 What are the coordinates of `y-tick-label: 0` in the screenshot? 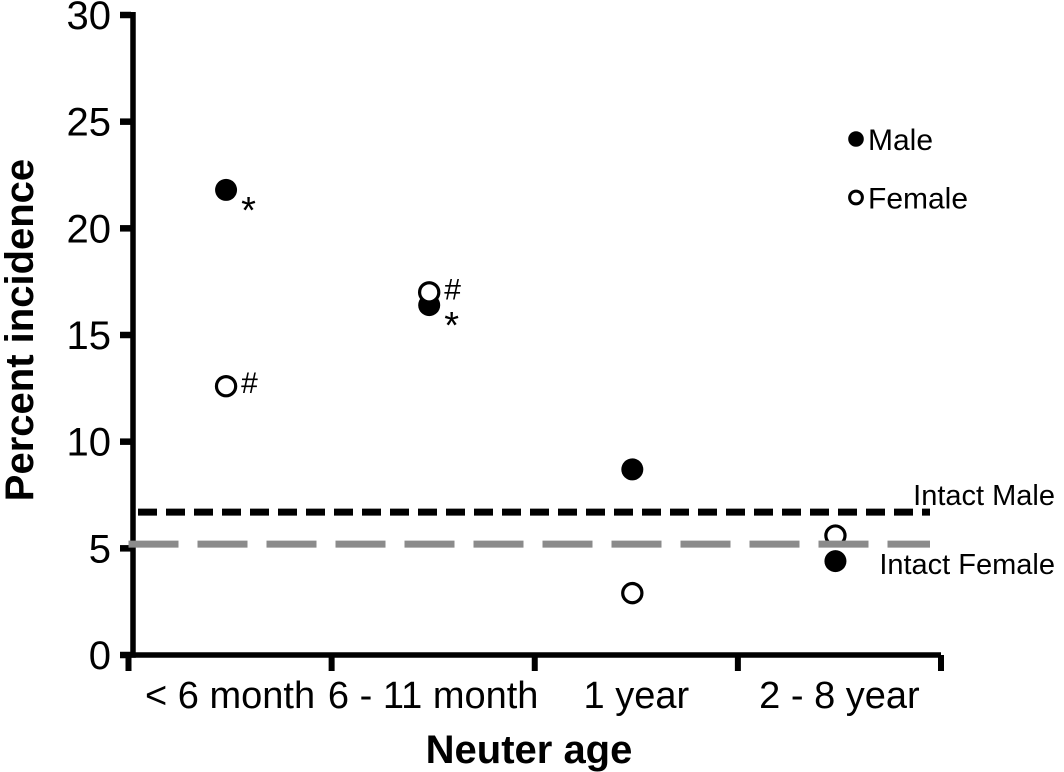 It's located at (100, 656).